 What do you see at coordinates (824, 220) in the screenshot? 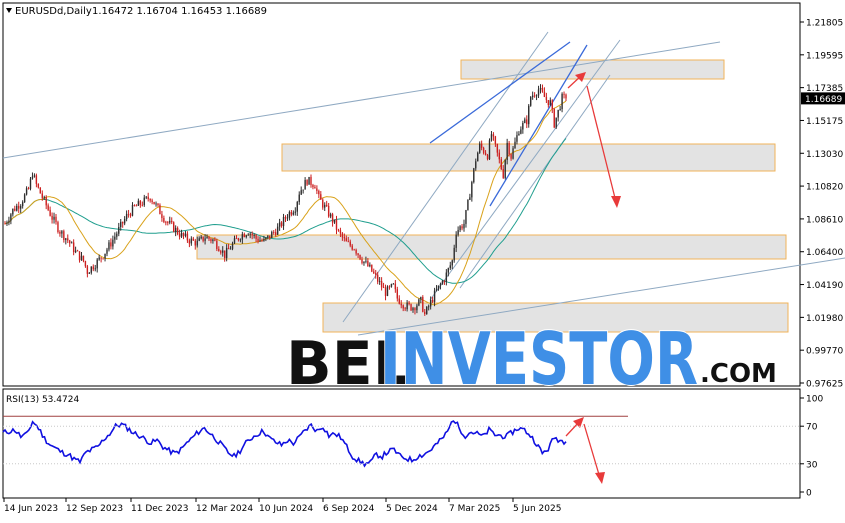
I see `price-tick-label: 1.08610` at bounding box center [824, 220].